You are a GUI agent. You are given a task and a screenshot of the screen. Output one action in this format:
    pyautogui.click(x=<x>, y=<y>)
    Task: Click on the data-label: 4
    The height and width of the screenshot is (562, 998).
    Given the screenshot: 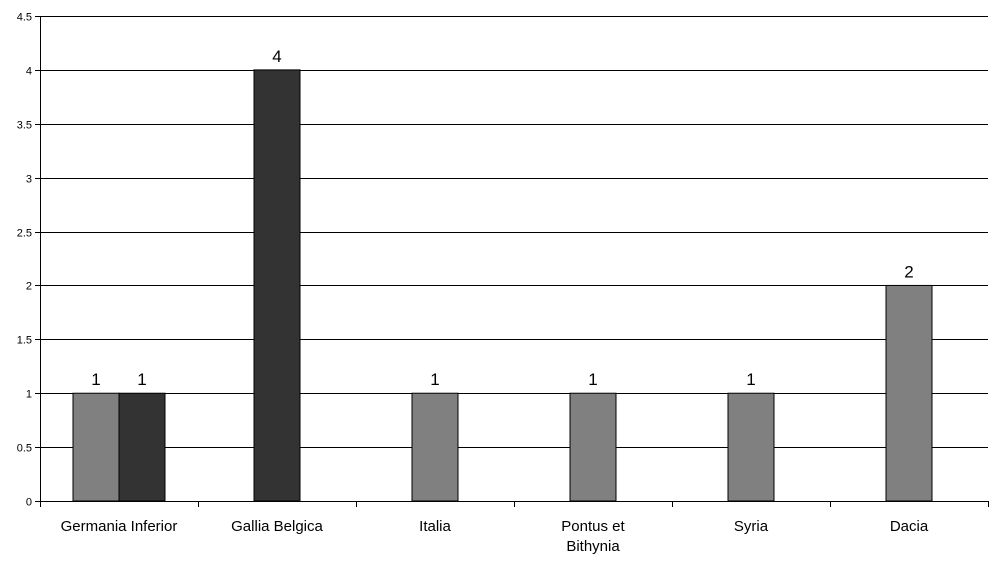 What is the action you would take?
    pyautogui.click(x=276, y=56)
    